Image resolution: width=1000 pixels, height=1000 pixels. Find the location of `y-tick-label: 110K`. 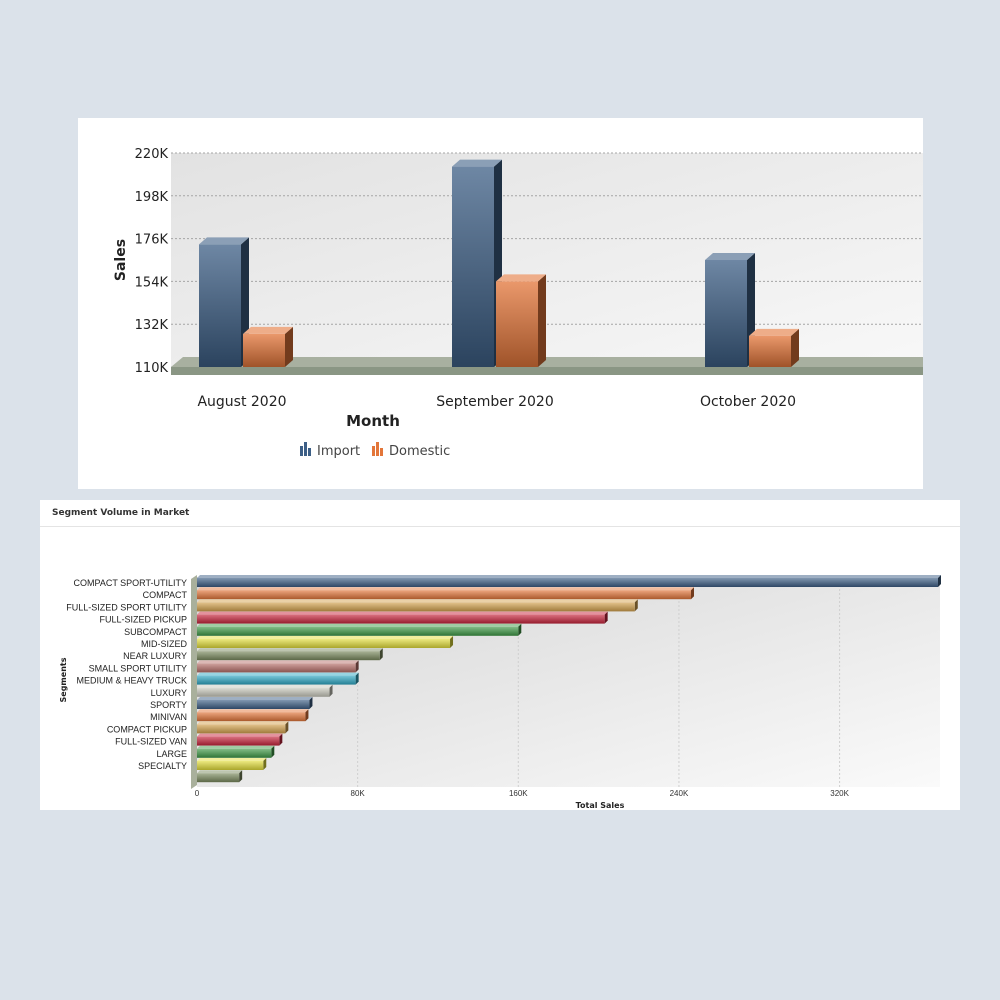

y-tick-label: 110K is located at coordinates (152, 368).